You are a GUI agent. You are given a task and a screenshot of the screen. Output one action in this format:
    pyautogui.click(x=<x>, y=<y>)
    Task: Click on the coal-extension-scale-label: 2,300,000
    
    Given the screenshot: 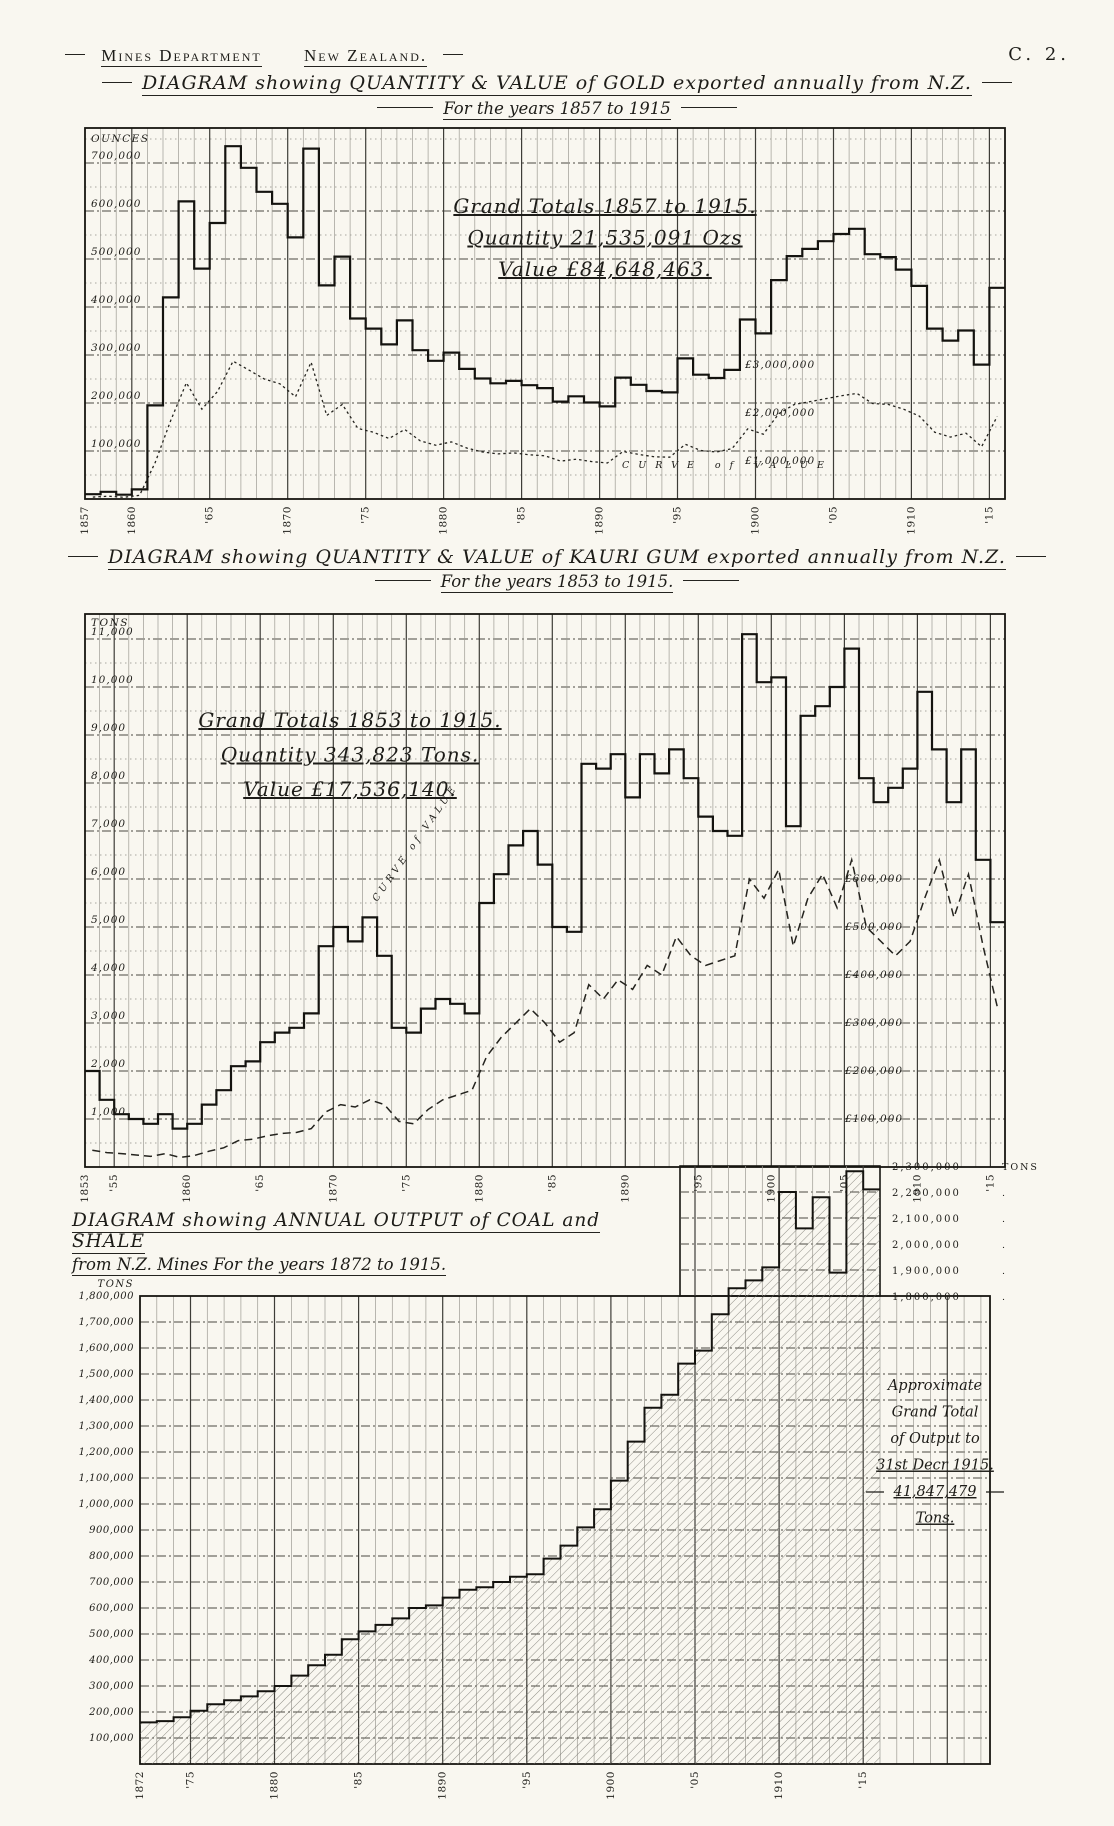 What is the action you would take?
    pyautogui.click(x=926, y=1167)
    